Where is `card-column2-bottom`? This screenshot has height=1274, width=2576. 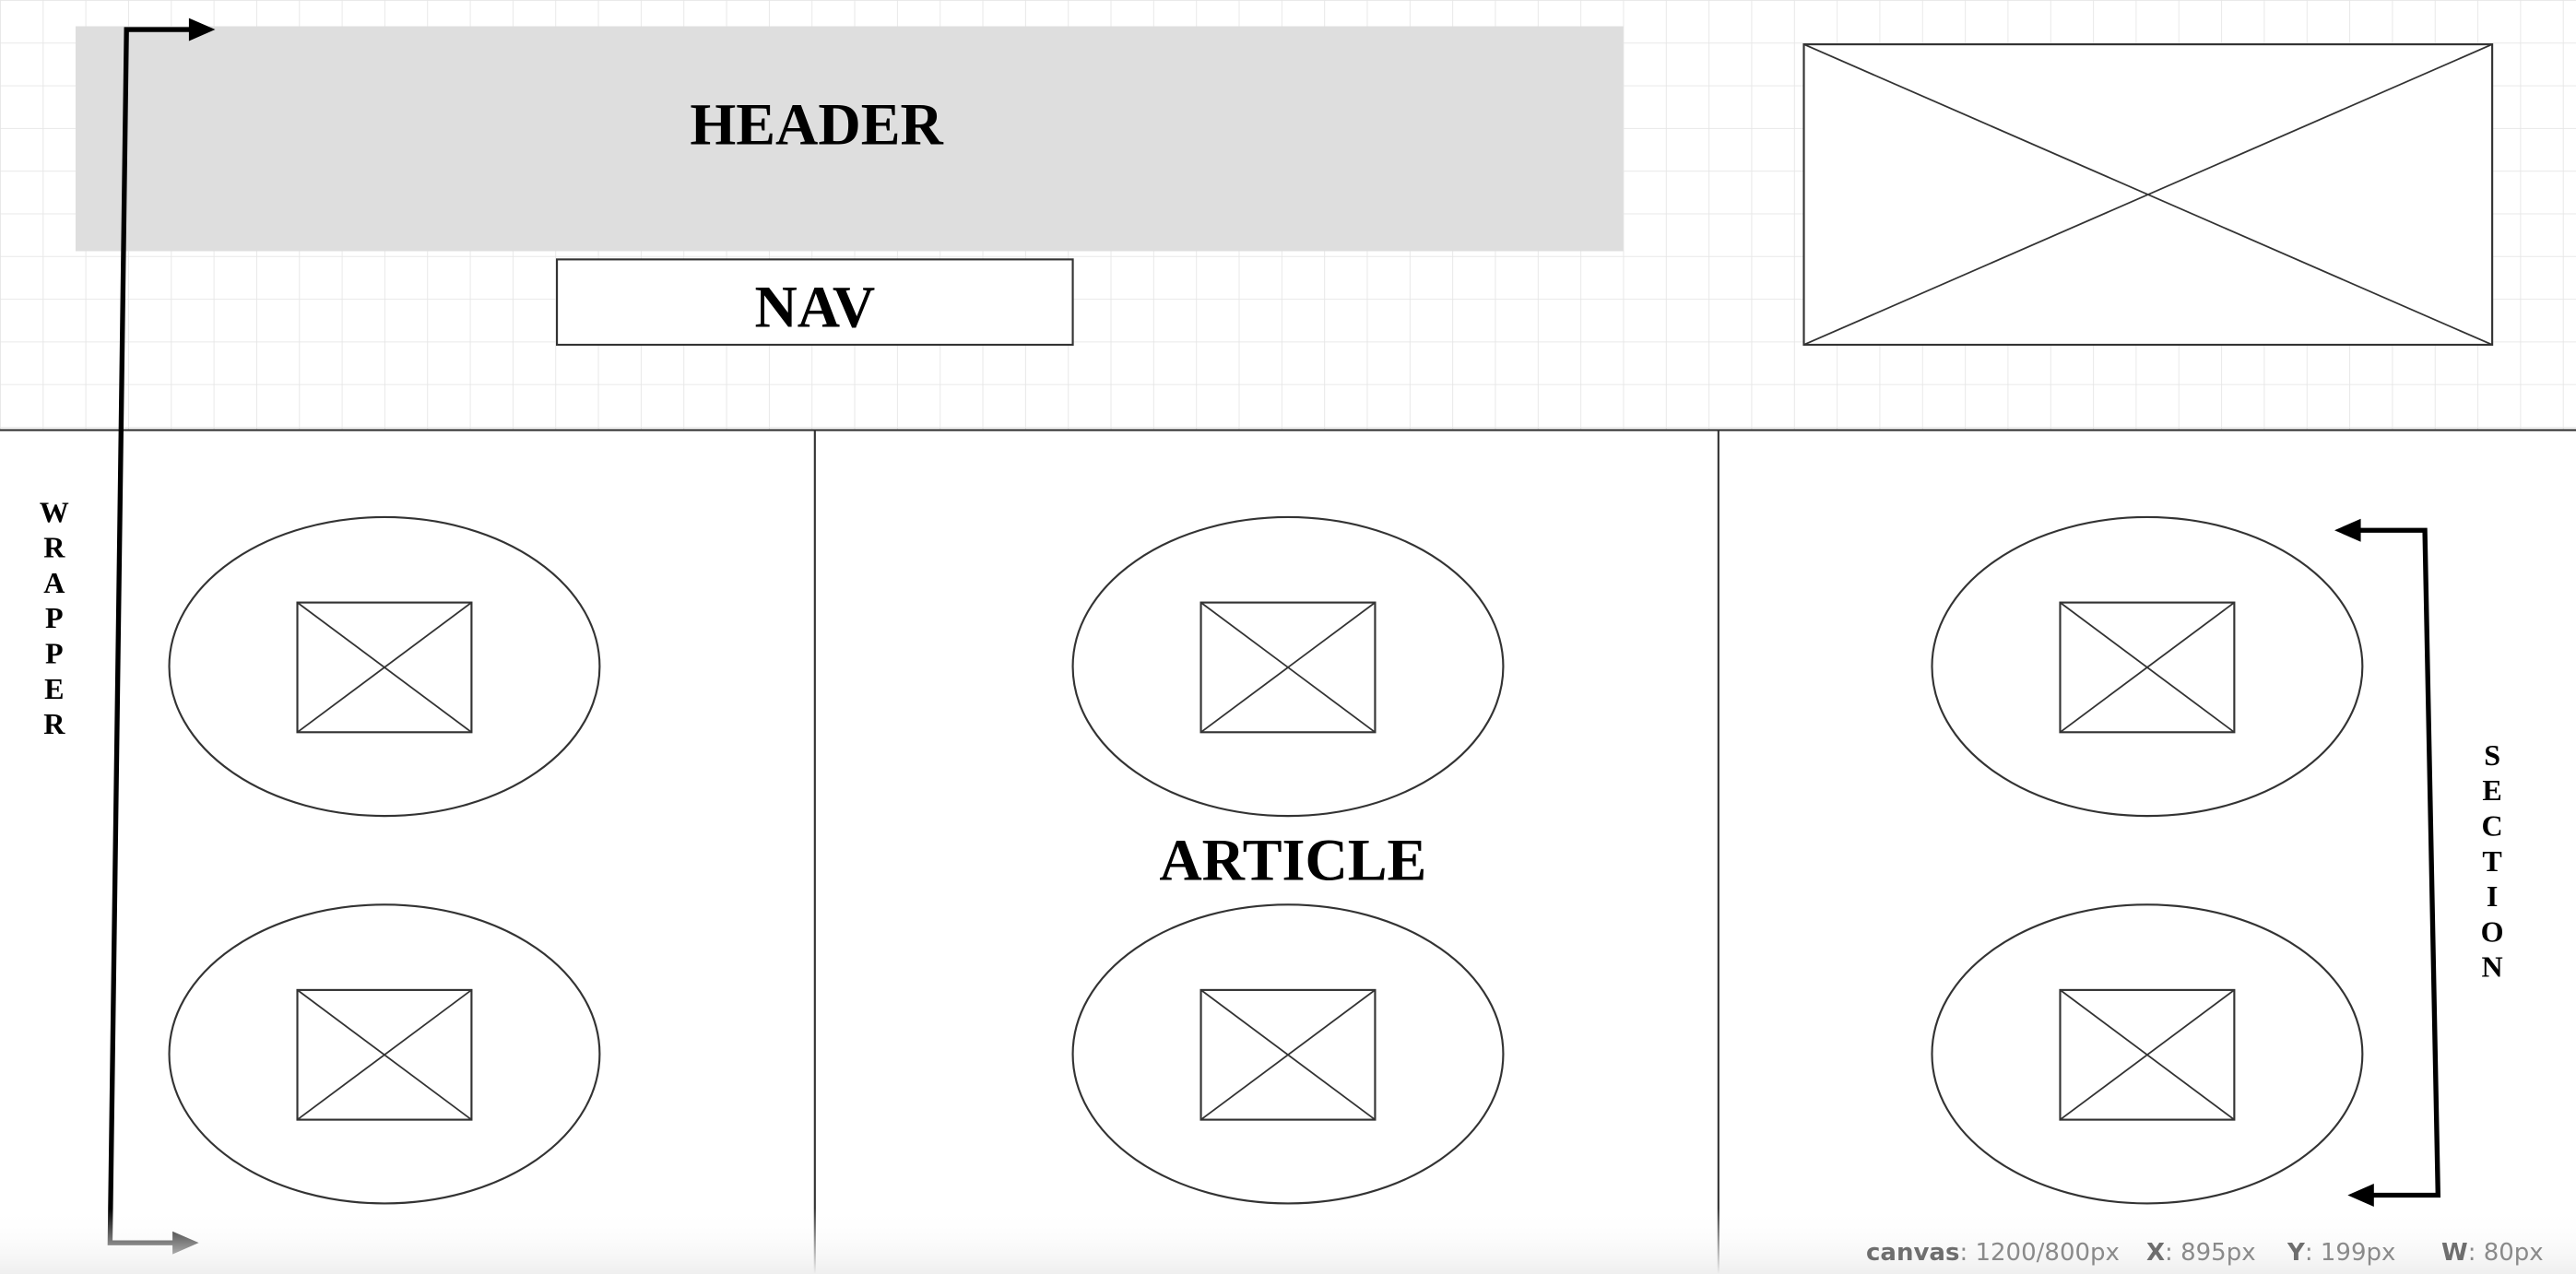 card-column2-bottom is located at coordinates (1288, 1054).